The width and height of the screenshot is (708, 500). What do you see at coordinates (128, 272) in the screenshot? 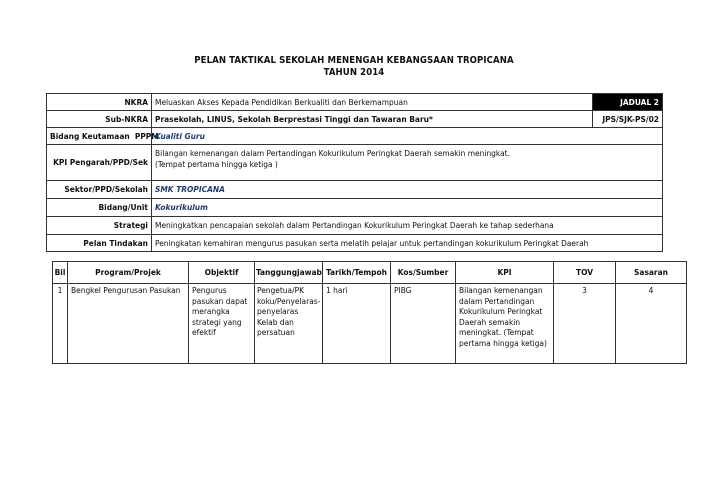
I see `header-program: Program/Projek` at bounding box center [128, 272].